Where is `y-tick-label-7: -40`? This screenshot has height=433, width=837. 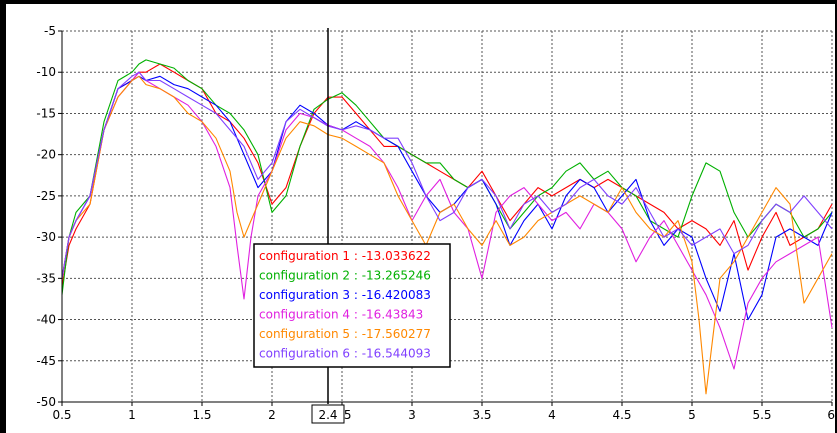 y-tick-label-7: -40 is located at coordinates (46, 320).